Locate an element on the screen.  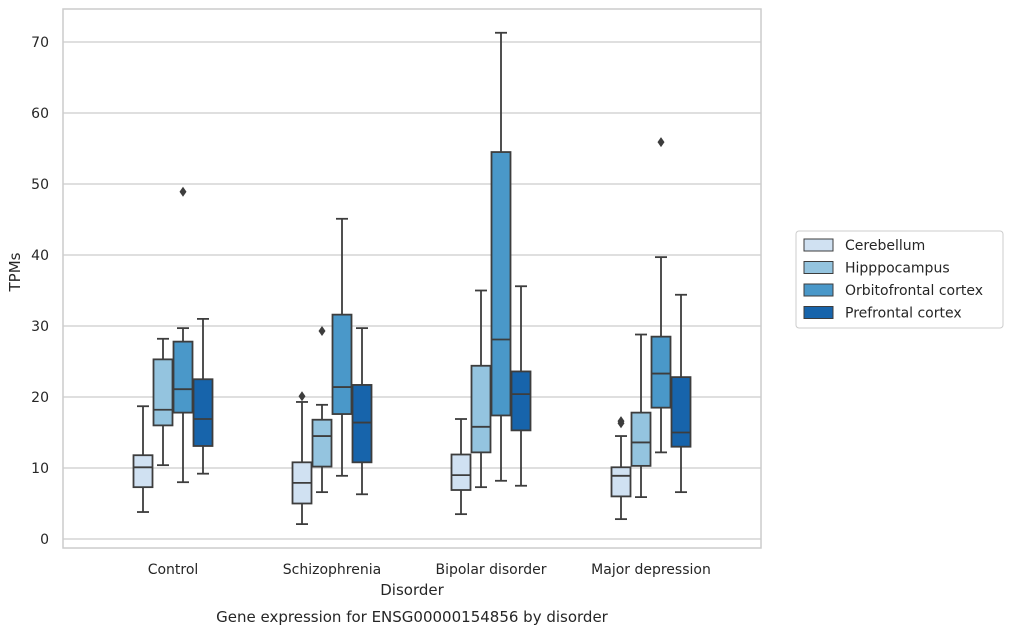
x-tick-label: Schizophrenia is located at coordinates (332, 570).